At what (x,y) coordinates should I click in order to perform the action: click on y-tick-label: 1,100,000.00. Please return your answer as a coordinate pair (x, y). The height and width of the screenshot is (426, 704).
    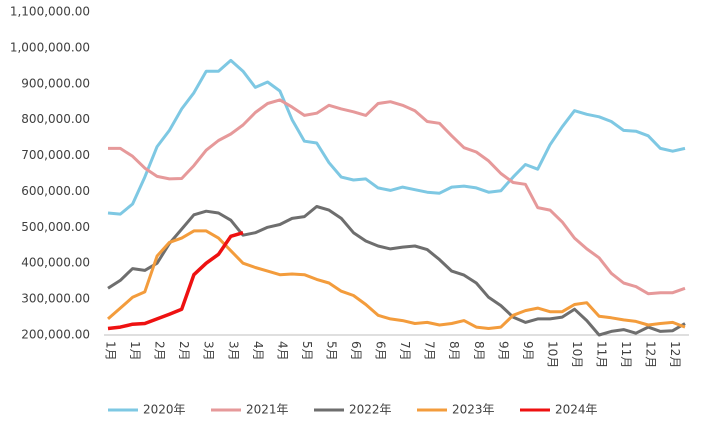
    Looking at the image, I should click on (50, 12).